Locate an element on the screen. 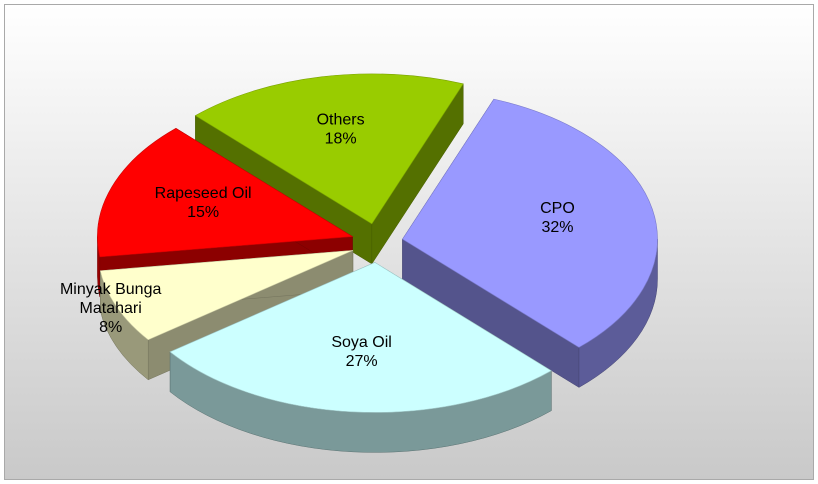 This screenshot has width=818, height=484. slice-percent-3: 15% is located at coordinates (203, 212).